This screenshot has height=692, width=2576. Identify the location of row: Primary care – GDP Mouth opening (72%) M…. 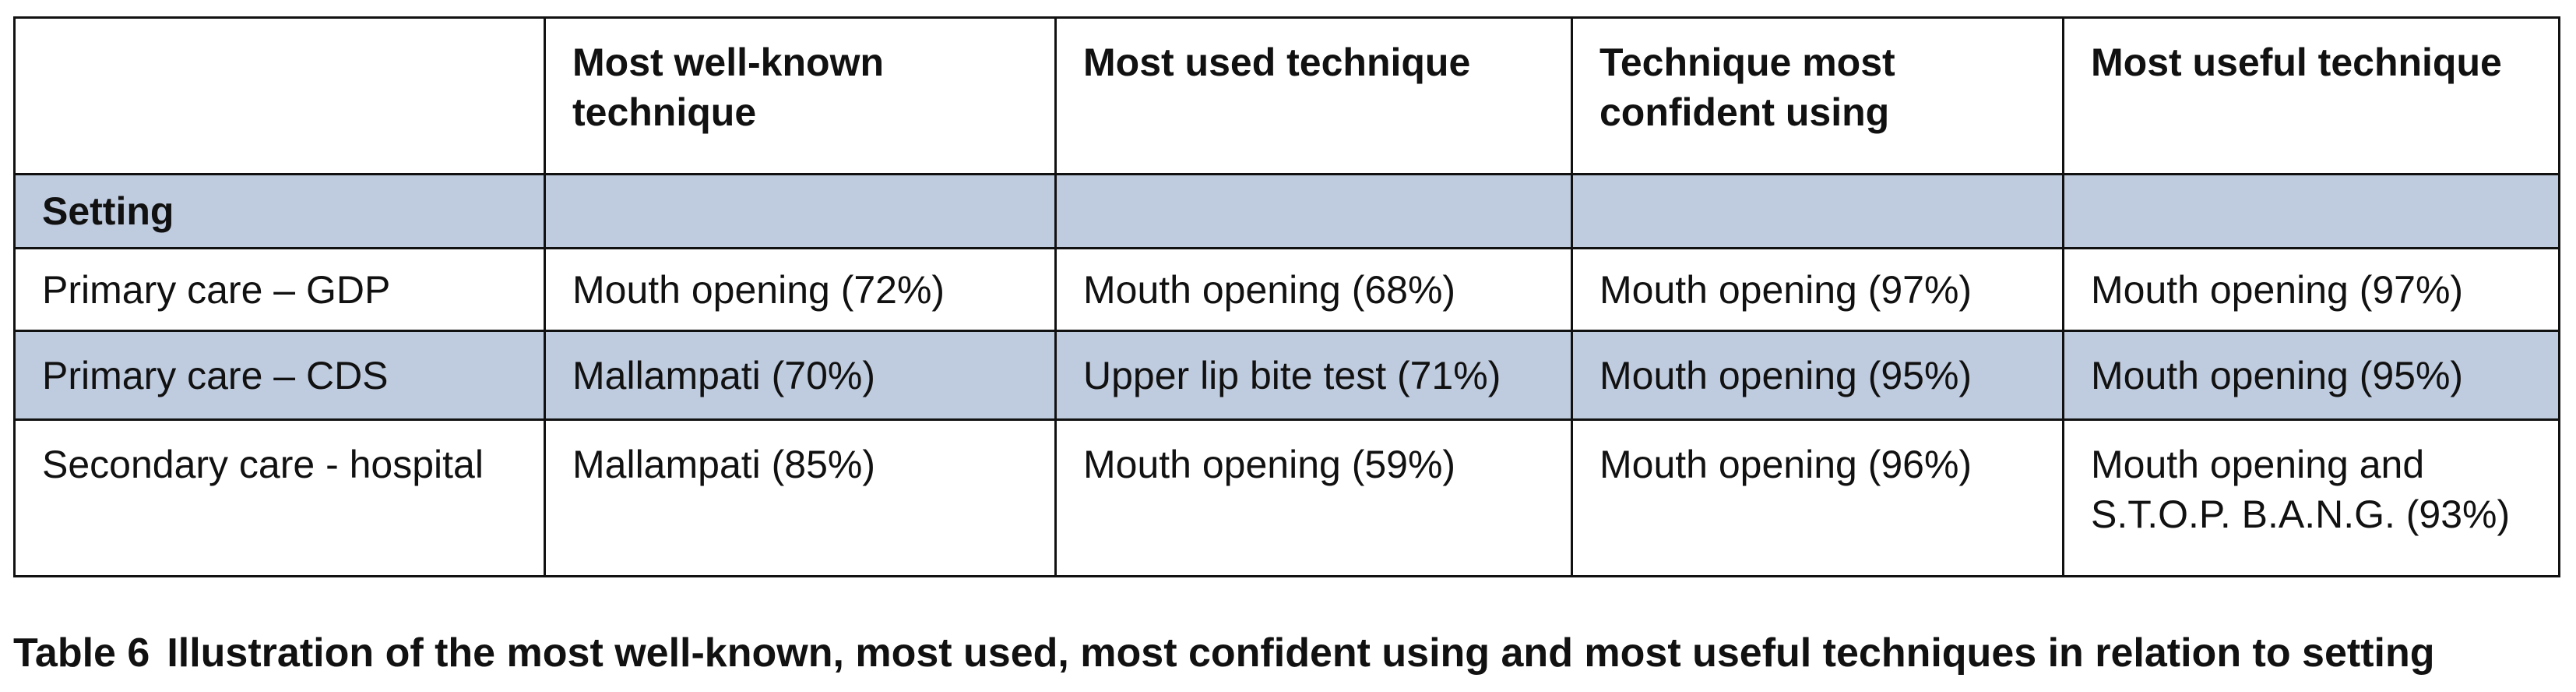
(1286, 289).